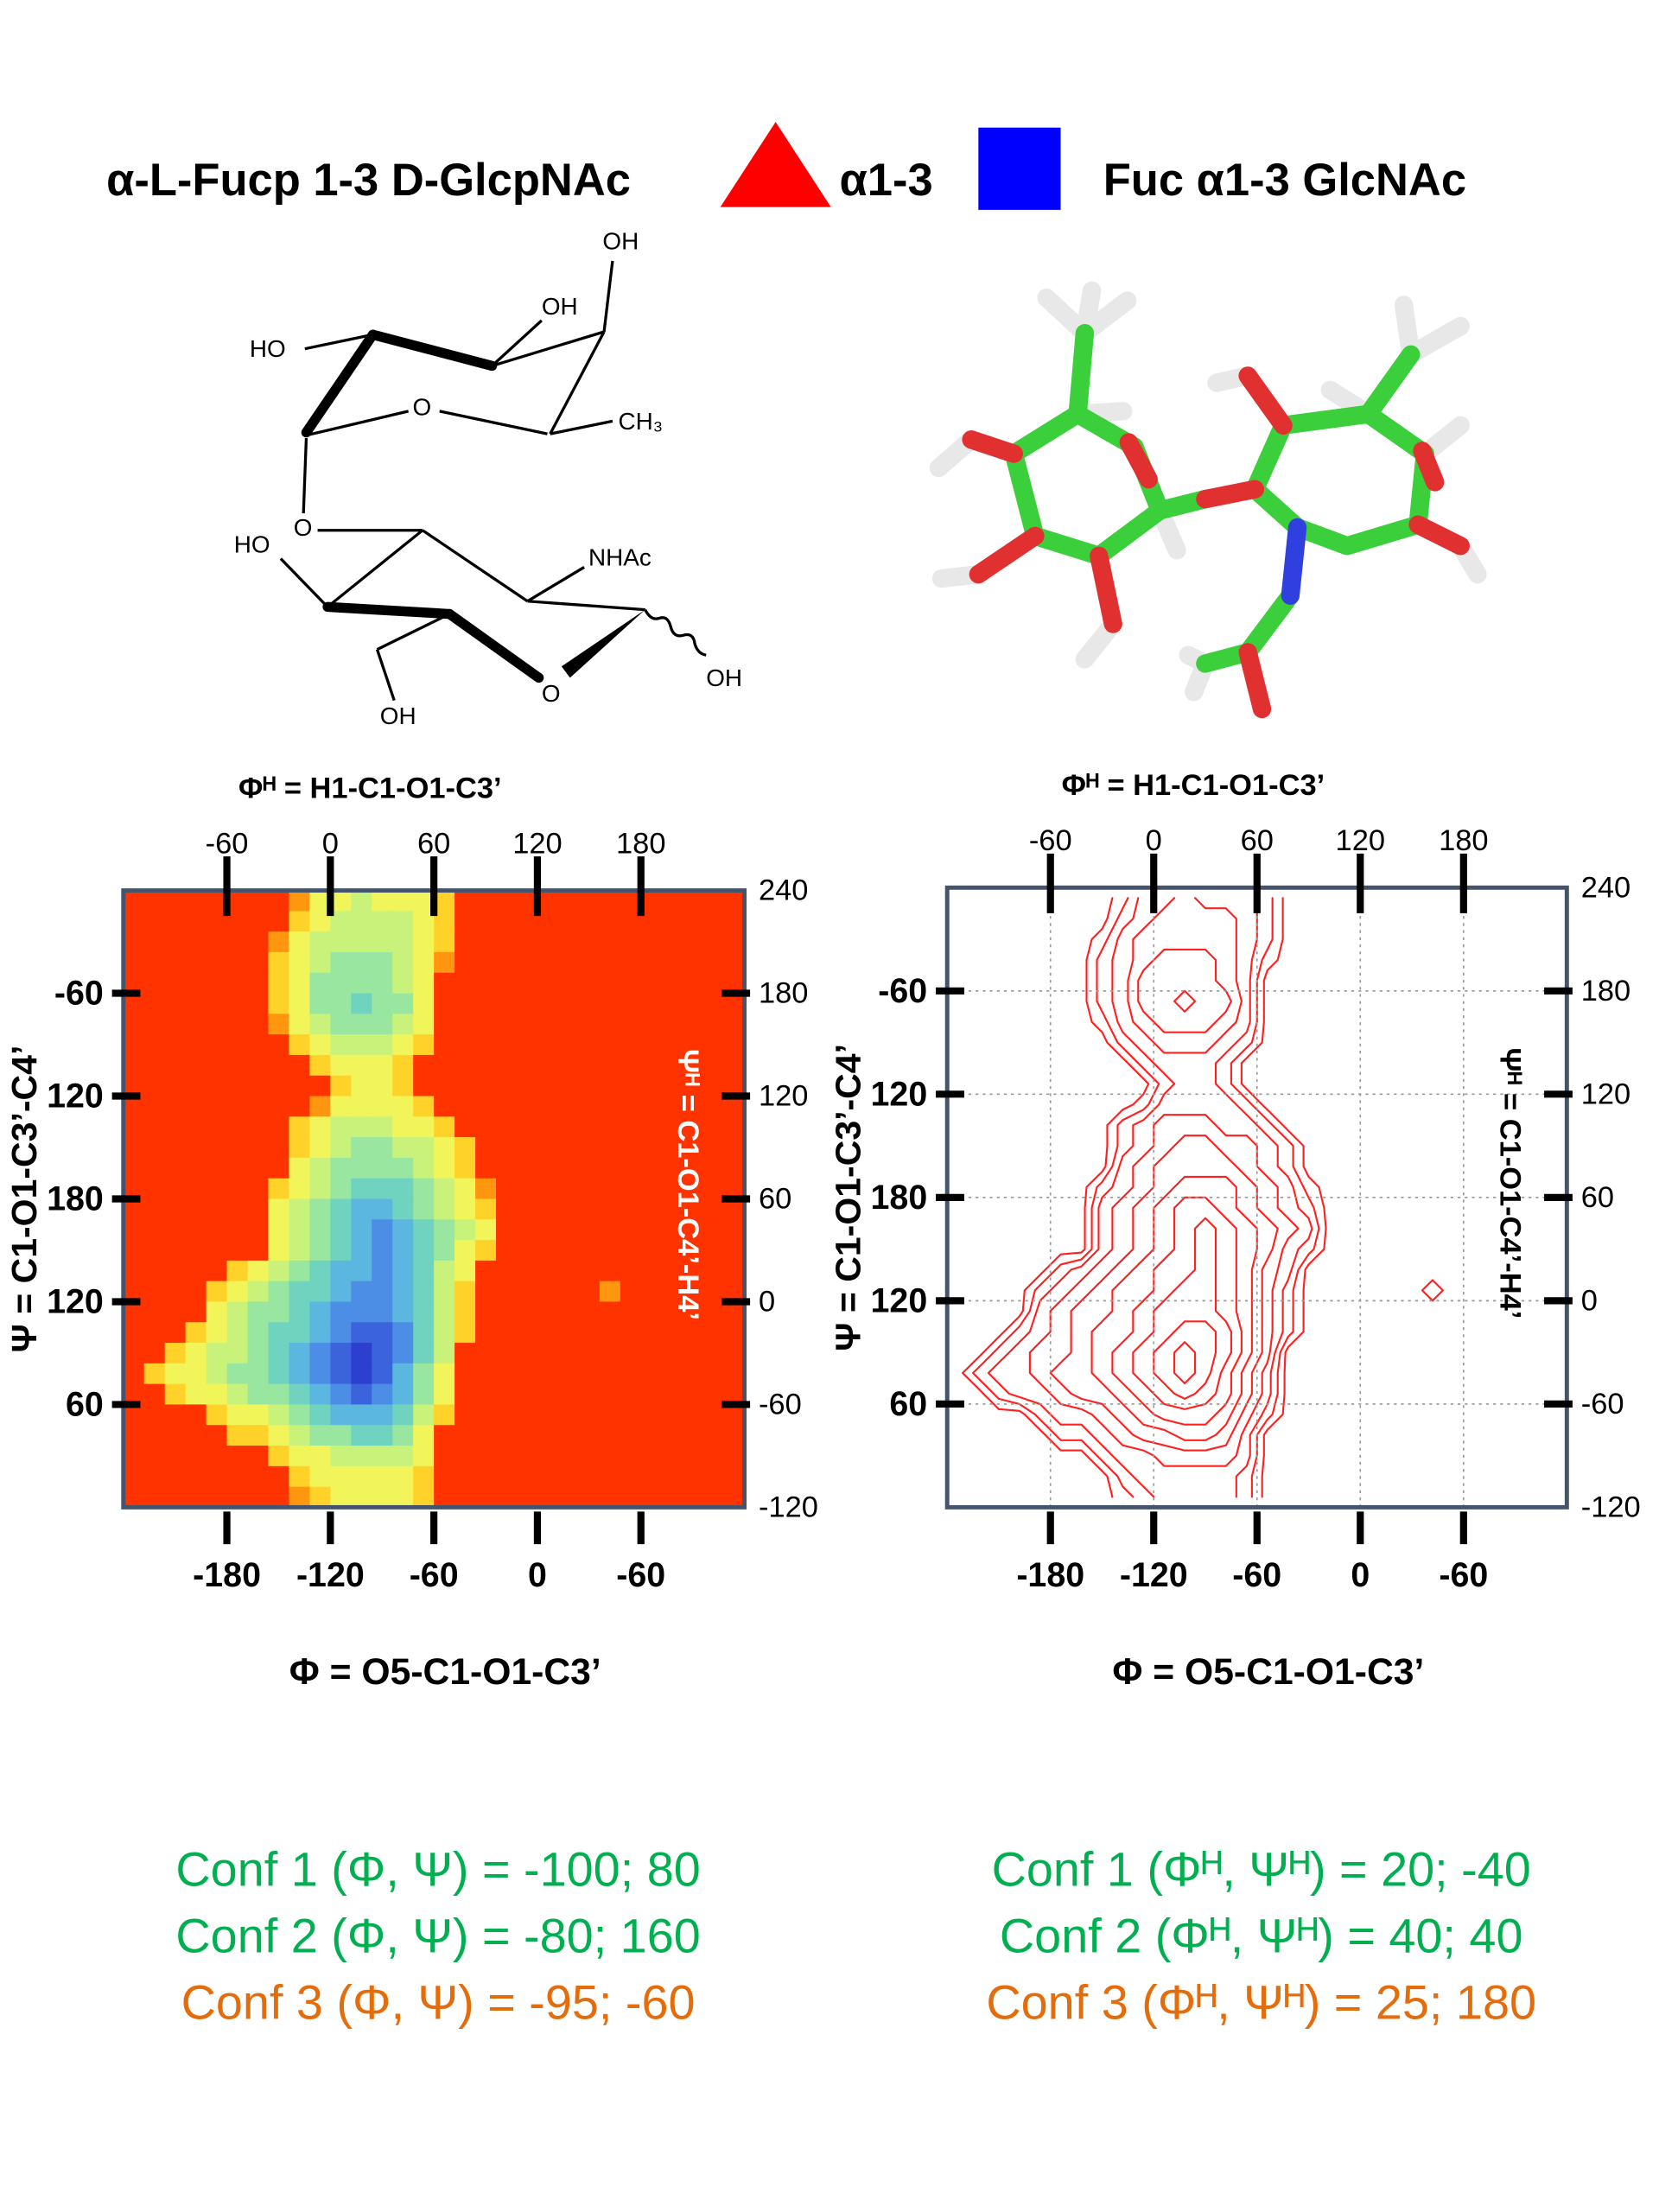 The image size is (1659, 2212). What do you see at coordinates (1510, 1183) in the screenshot?
I see `y2-axis-title: Ψᴴ = C1-O1-C4’-H4’` at bounding box center [1510, 1183].